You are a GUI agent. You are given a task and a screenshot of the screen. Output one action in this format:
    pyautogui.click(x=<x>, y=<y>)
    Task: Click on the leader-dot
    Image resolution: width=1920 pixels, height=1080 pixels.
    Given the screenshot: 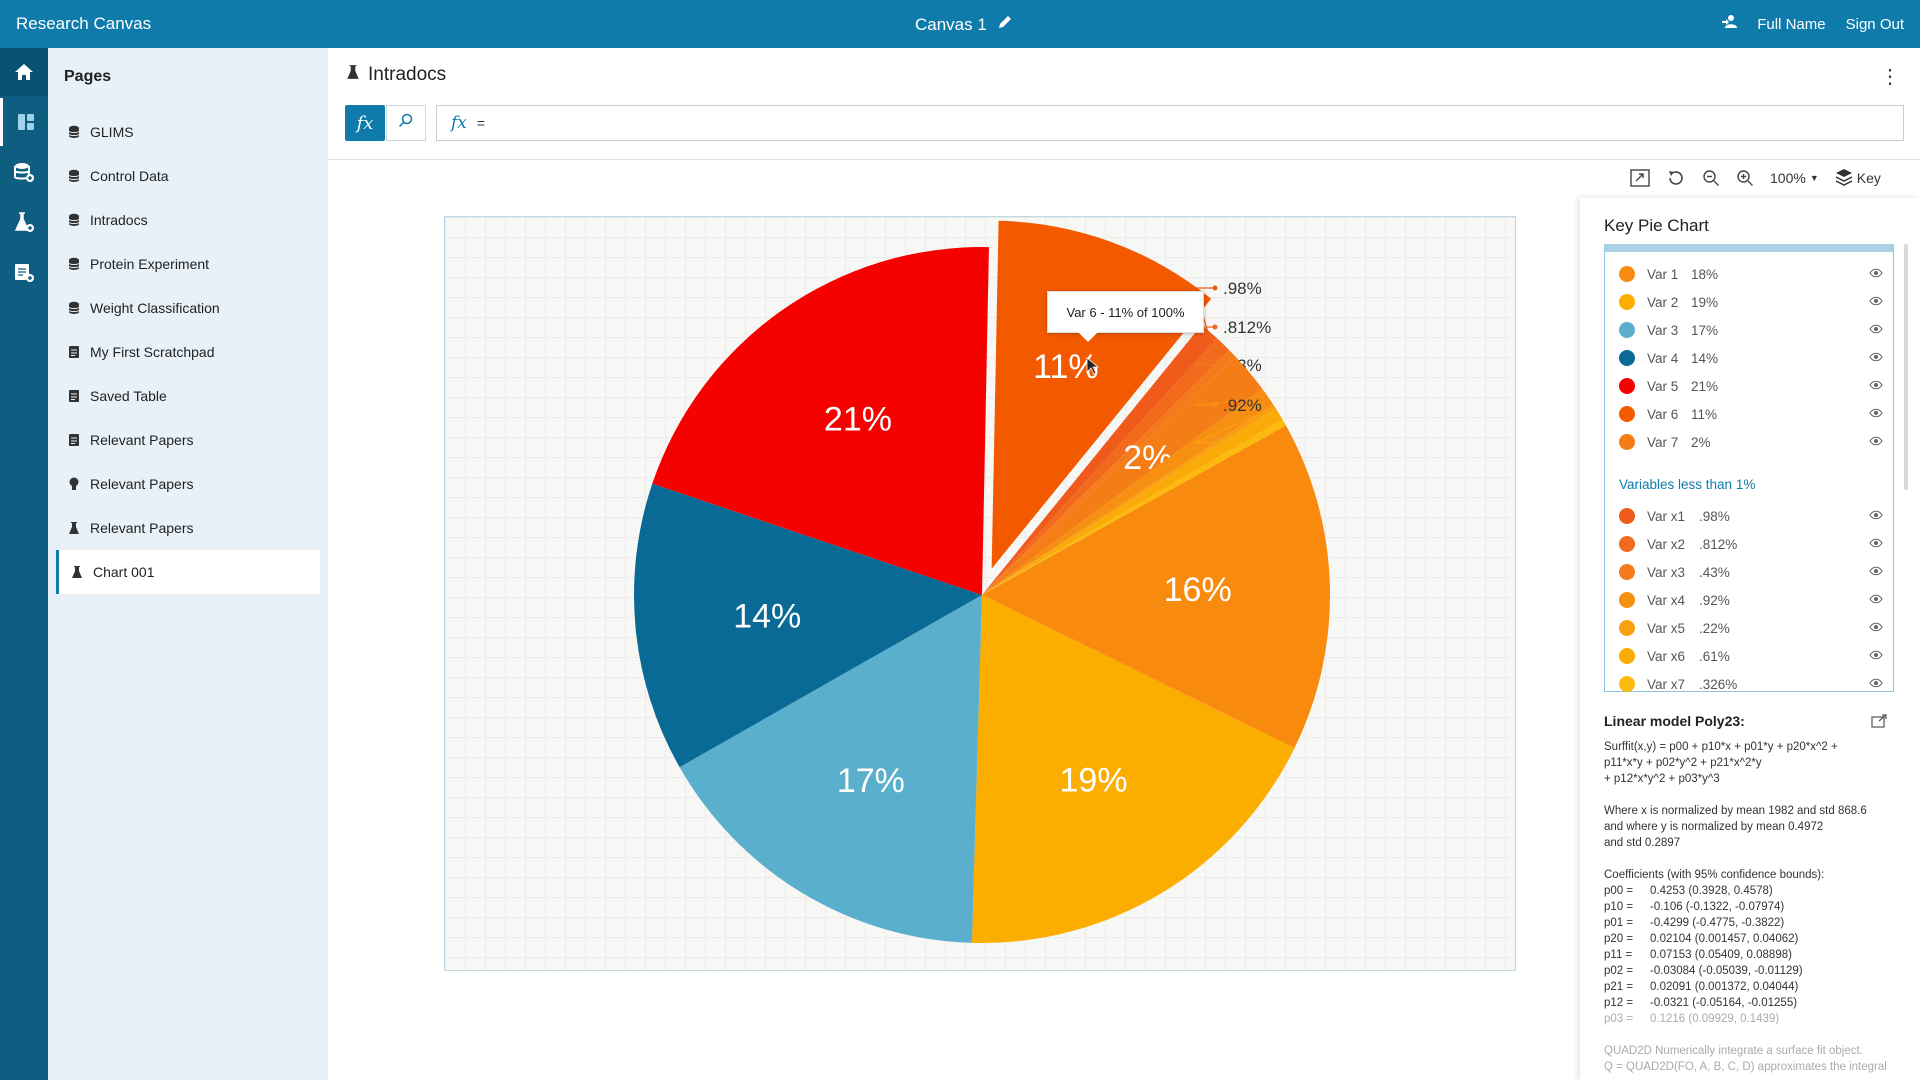 What is the action you would take?
    pyautogui.click(x=1215, y=288)
    